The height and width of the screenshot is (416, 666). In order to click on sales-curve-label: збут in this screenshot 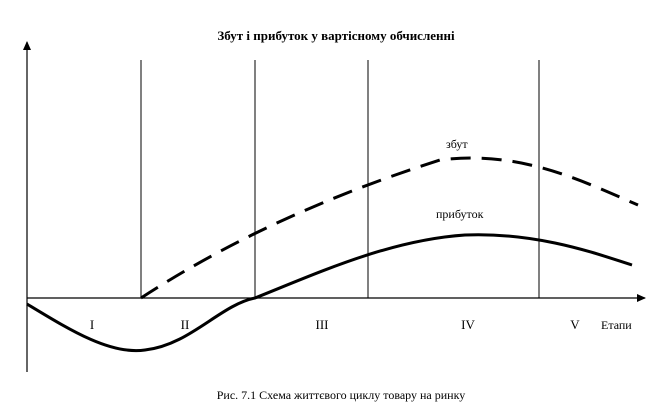, I will do `click(457, 144)`.